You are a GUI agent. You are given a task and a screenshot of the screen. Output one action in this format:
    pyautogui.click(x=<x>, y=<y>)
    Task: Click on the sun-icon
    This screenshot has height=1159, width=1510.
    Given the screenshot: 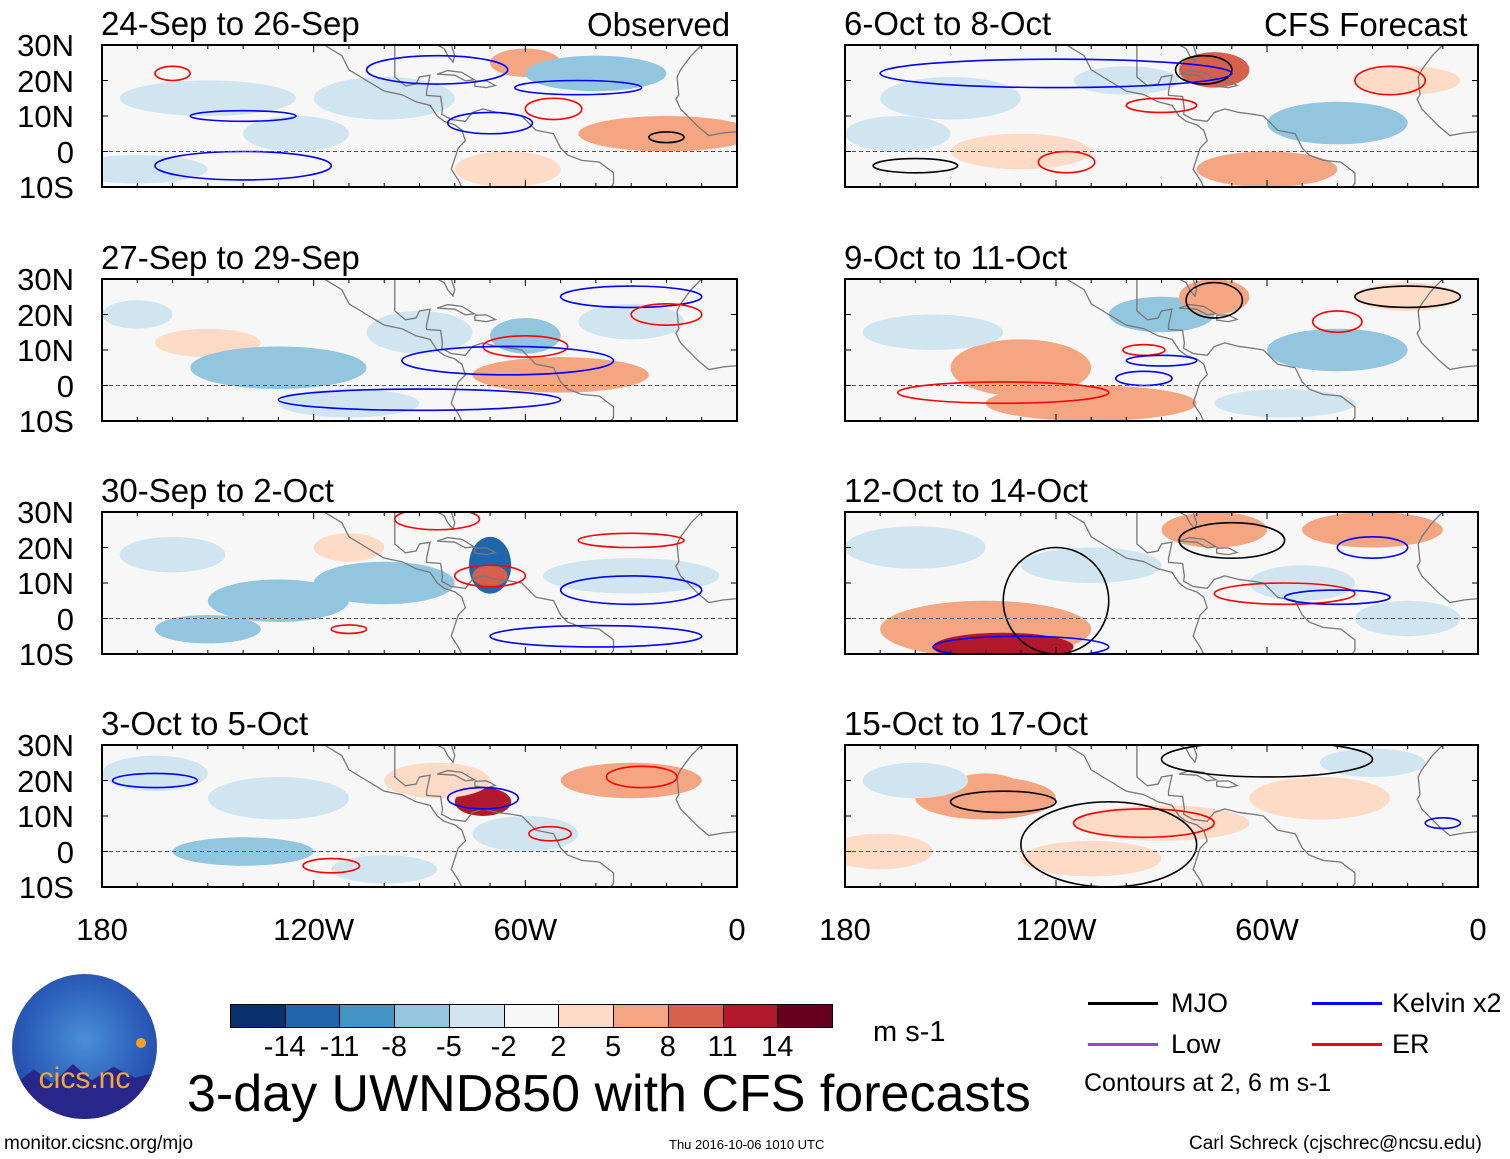 What is the action you would take?
    pyautogui.click(x=141, y=1043)
    